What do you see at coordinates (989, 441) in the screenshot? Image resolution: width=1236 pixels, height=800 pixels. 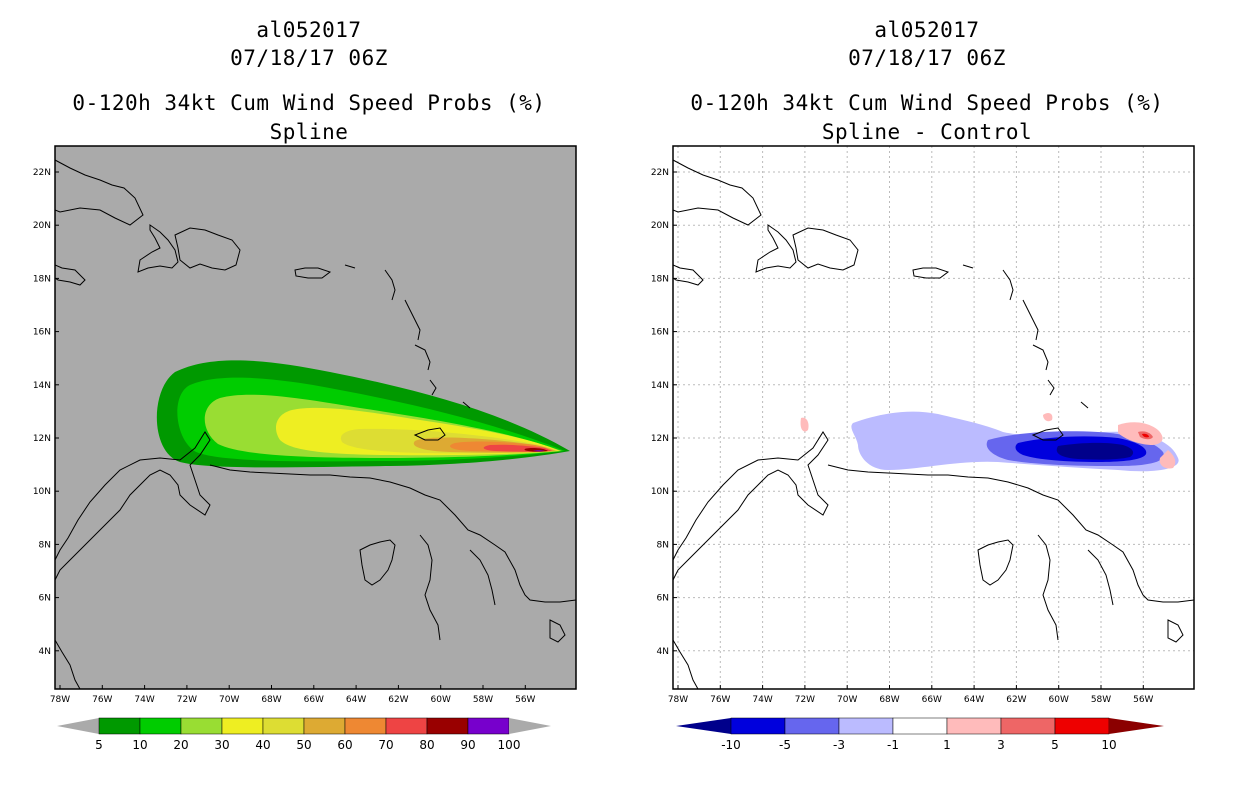 I see `right-difference-shading` at bounding box center [989, 441].